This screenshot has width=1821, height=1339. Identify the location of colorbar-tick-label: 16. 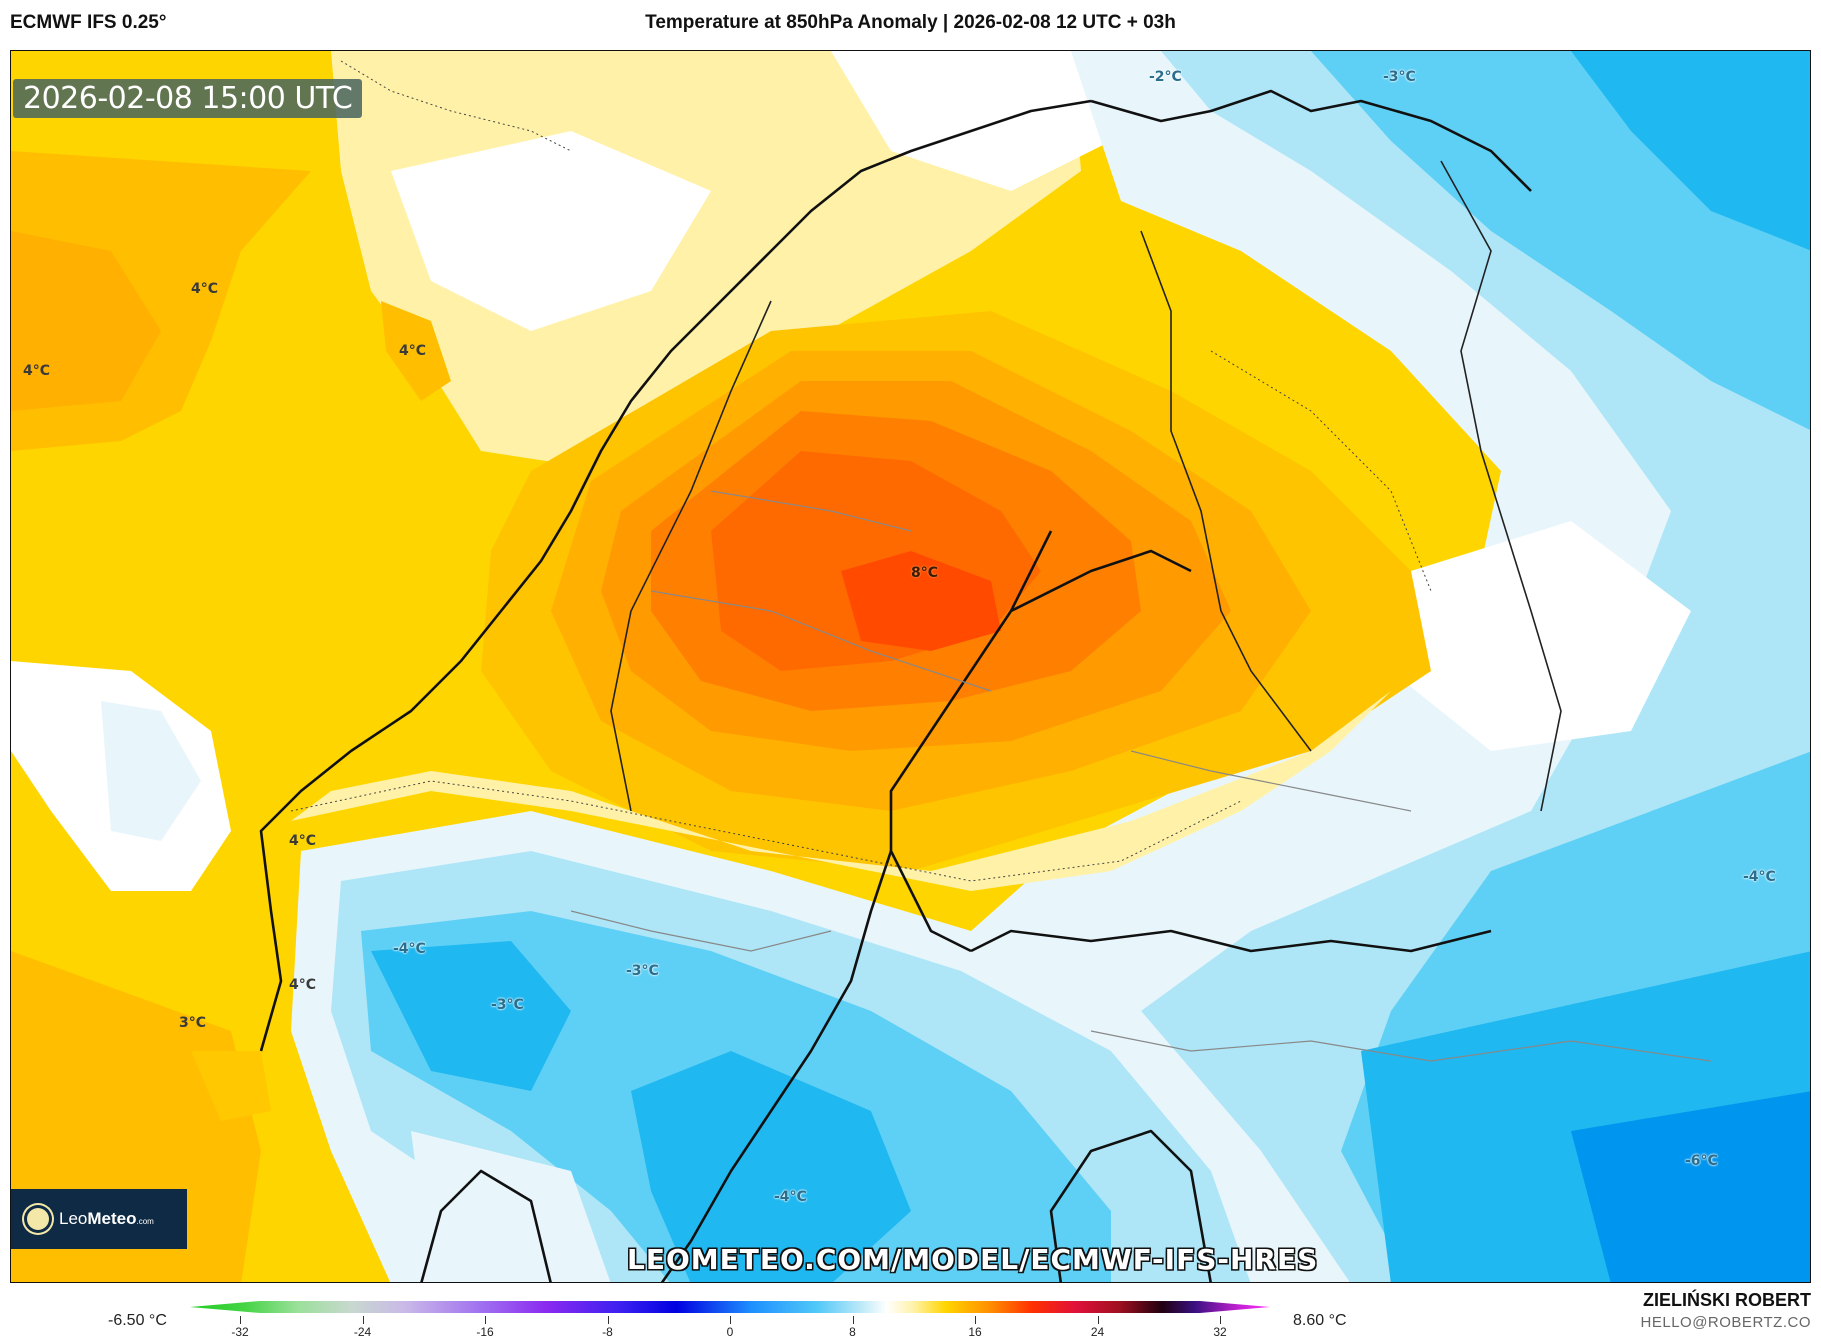
(975, 1332).